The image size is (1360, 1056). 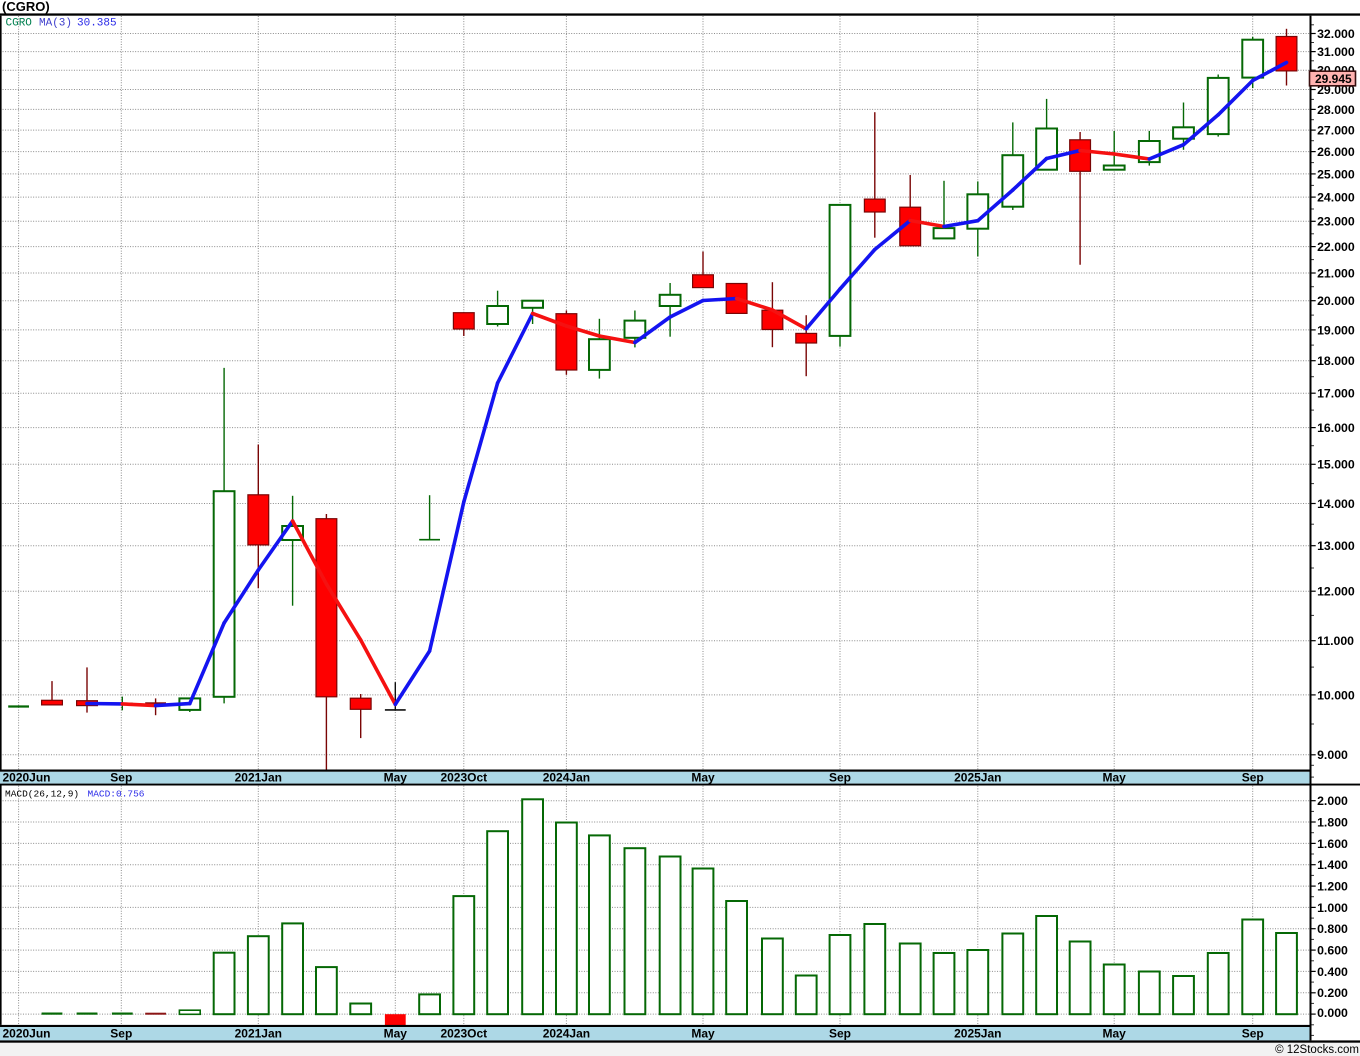 I want to click on svg-text: 16.000, so click(x=1336, y=428).